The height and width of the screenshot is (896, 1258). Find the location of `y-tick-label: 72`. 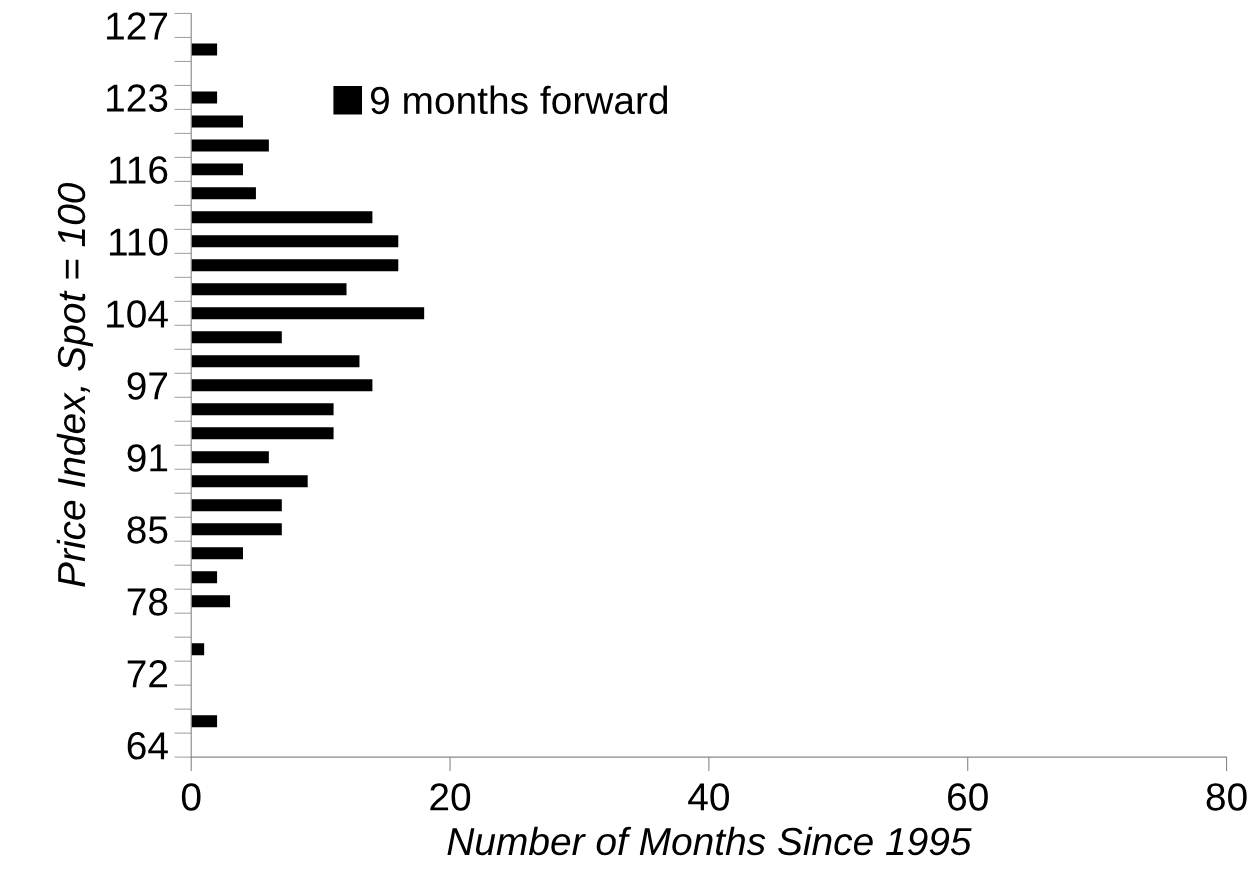

y-tick-label: 72 is located at coordinates (147, 674).